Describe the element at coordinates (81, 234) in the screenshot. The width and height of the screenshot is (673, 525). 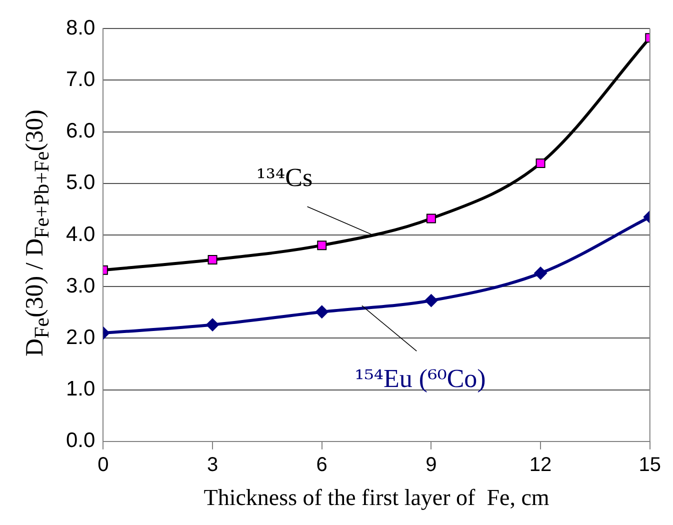
I see `y-tick-label: 4.0` at that location.